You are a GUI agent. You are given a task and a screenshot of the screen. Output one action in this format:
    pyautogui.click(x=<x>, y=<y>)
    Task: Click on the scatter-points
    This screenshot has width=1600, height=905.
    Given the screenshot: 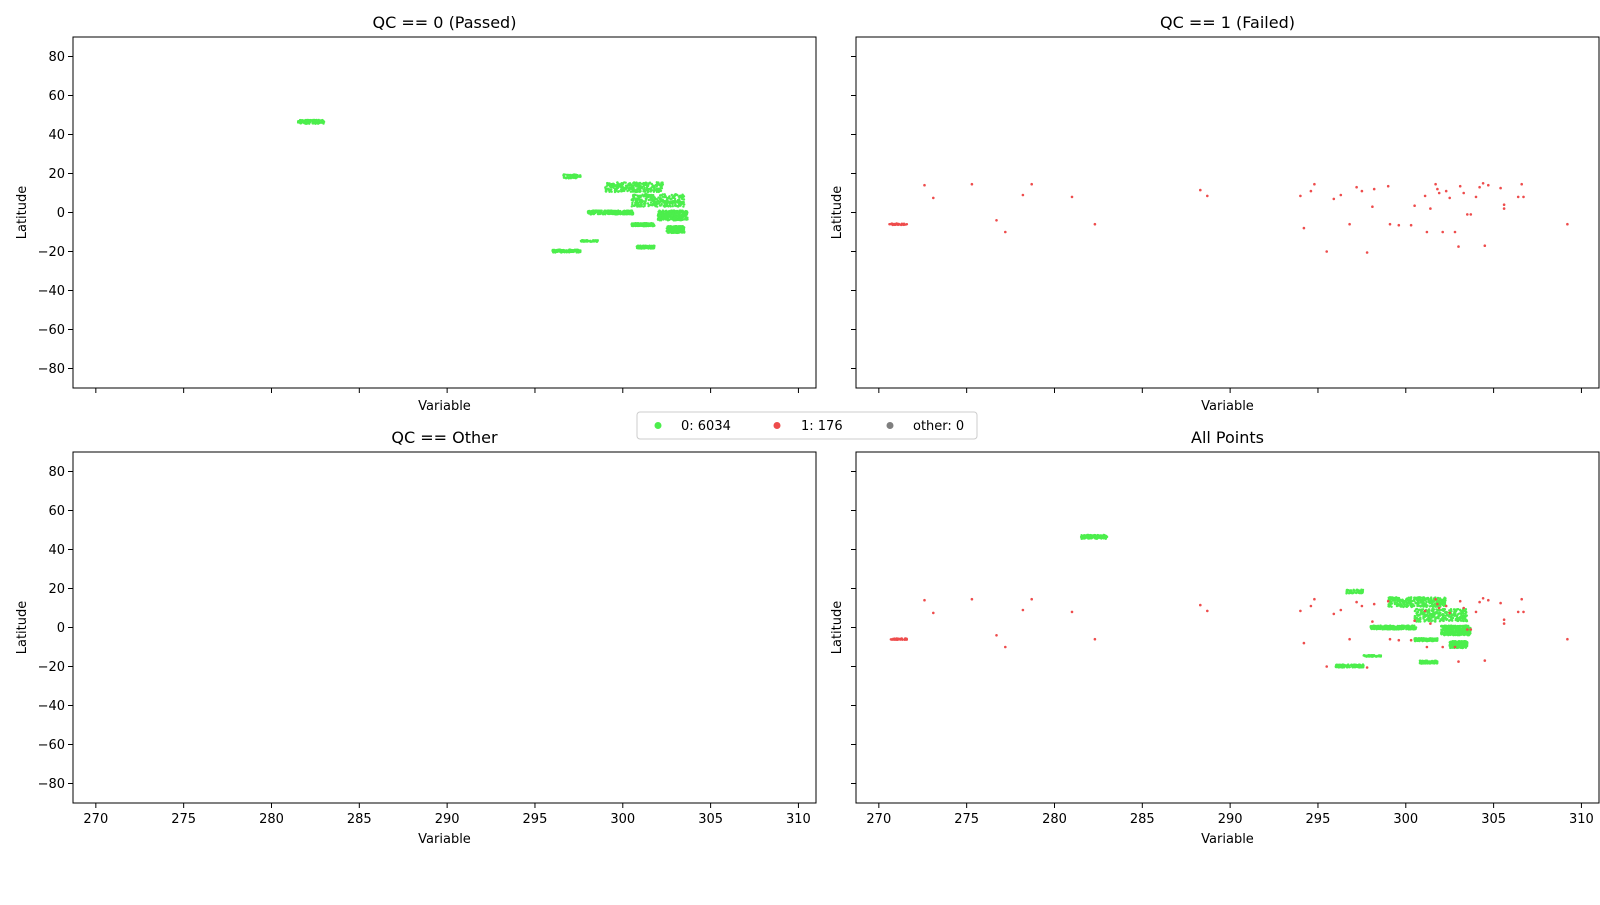 What is the action you would take?
    pyautogui.click(x=1229, y=601)
    